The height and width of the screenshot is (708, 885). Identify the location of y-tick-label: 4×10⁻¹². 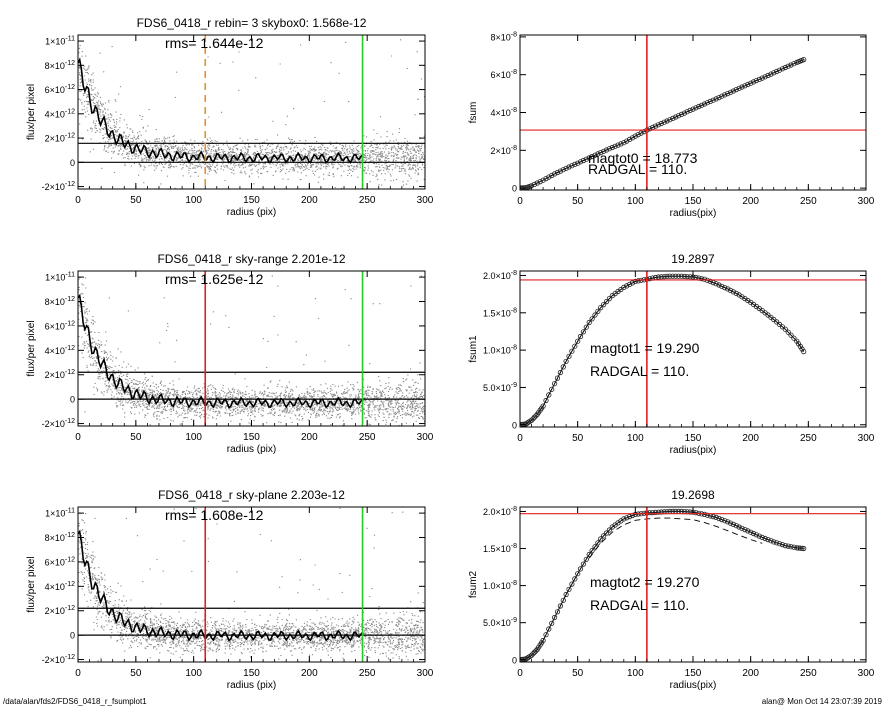
(60, 586).